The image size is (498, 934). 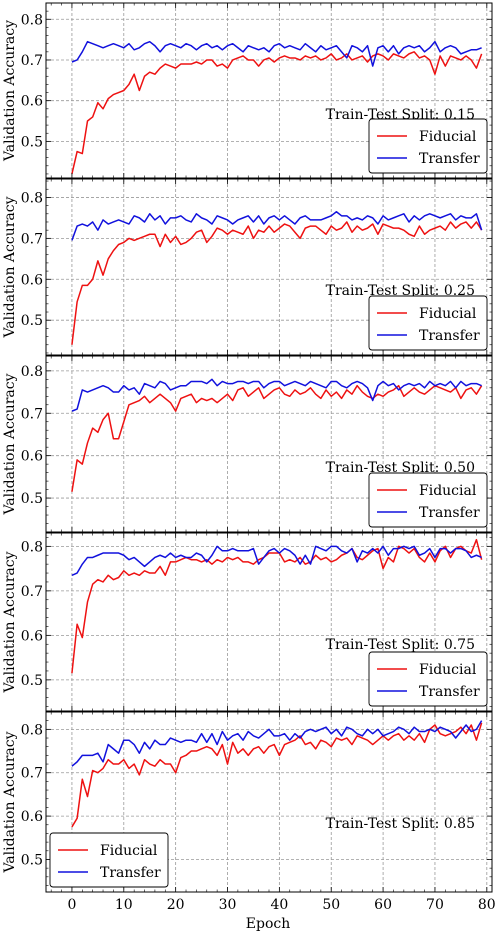 I want to click on split-annotation: Train-Test Split: 0.85, so click(x=400, y=824).